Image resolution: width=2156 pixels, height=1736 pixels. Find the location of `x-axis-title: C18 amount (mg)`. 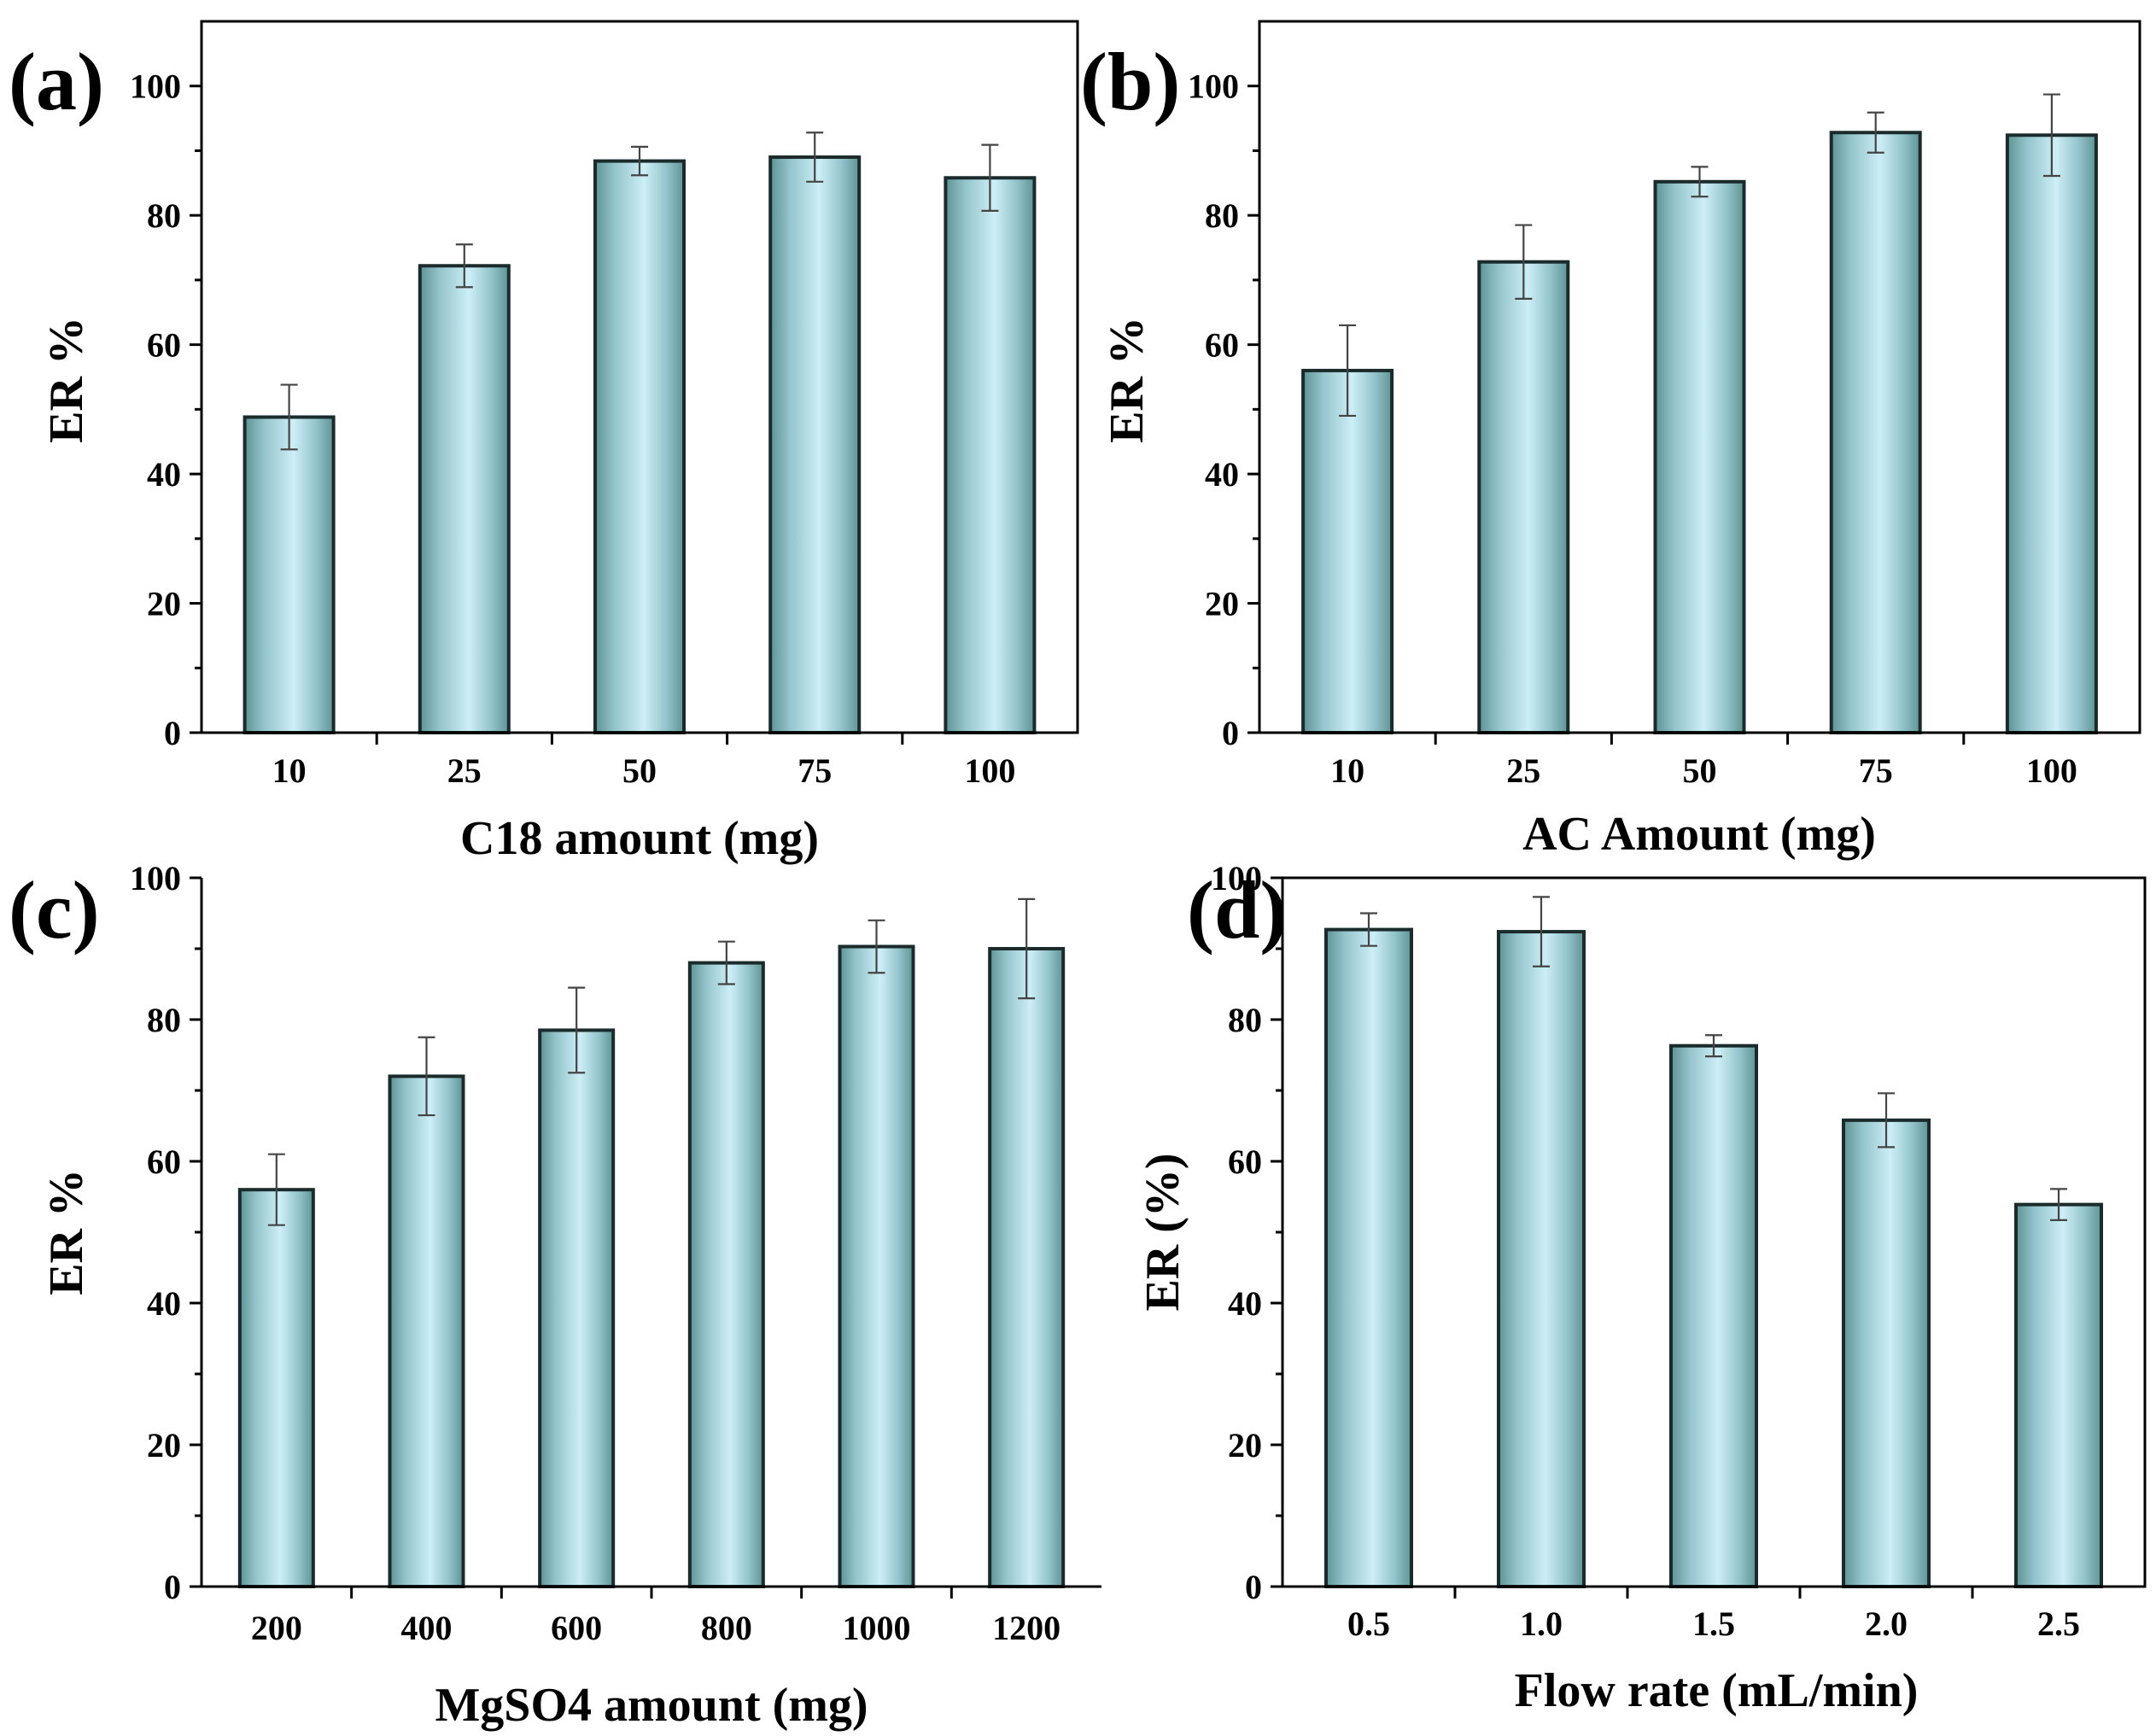

x-axis-title: C18 amount (mg) is located at coordinates (639, 839).